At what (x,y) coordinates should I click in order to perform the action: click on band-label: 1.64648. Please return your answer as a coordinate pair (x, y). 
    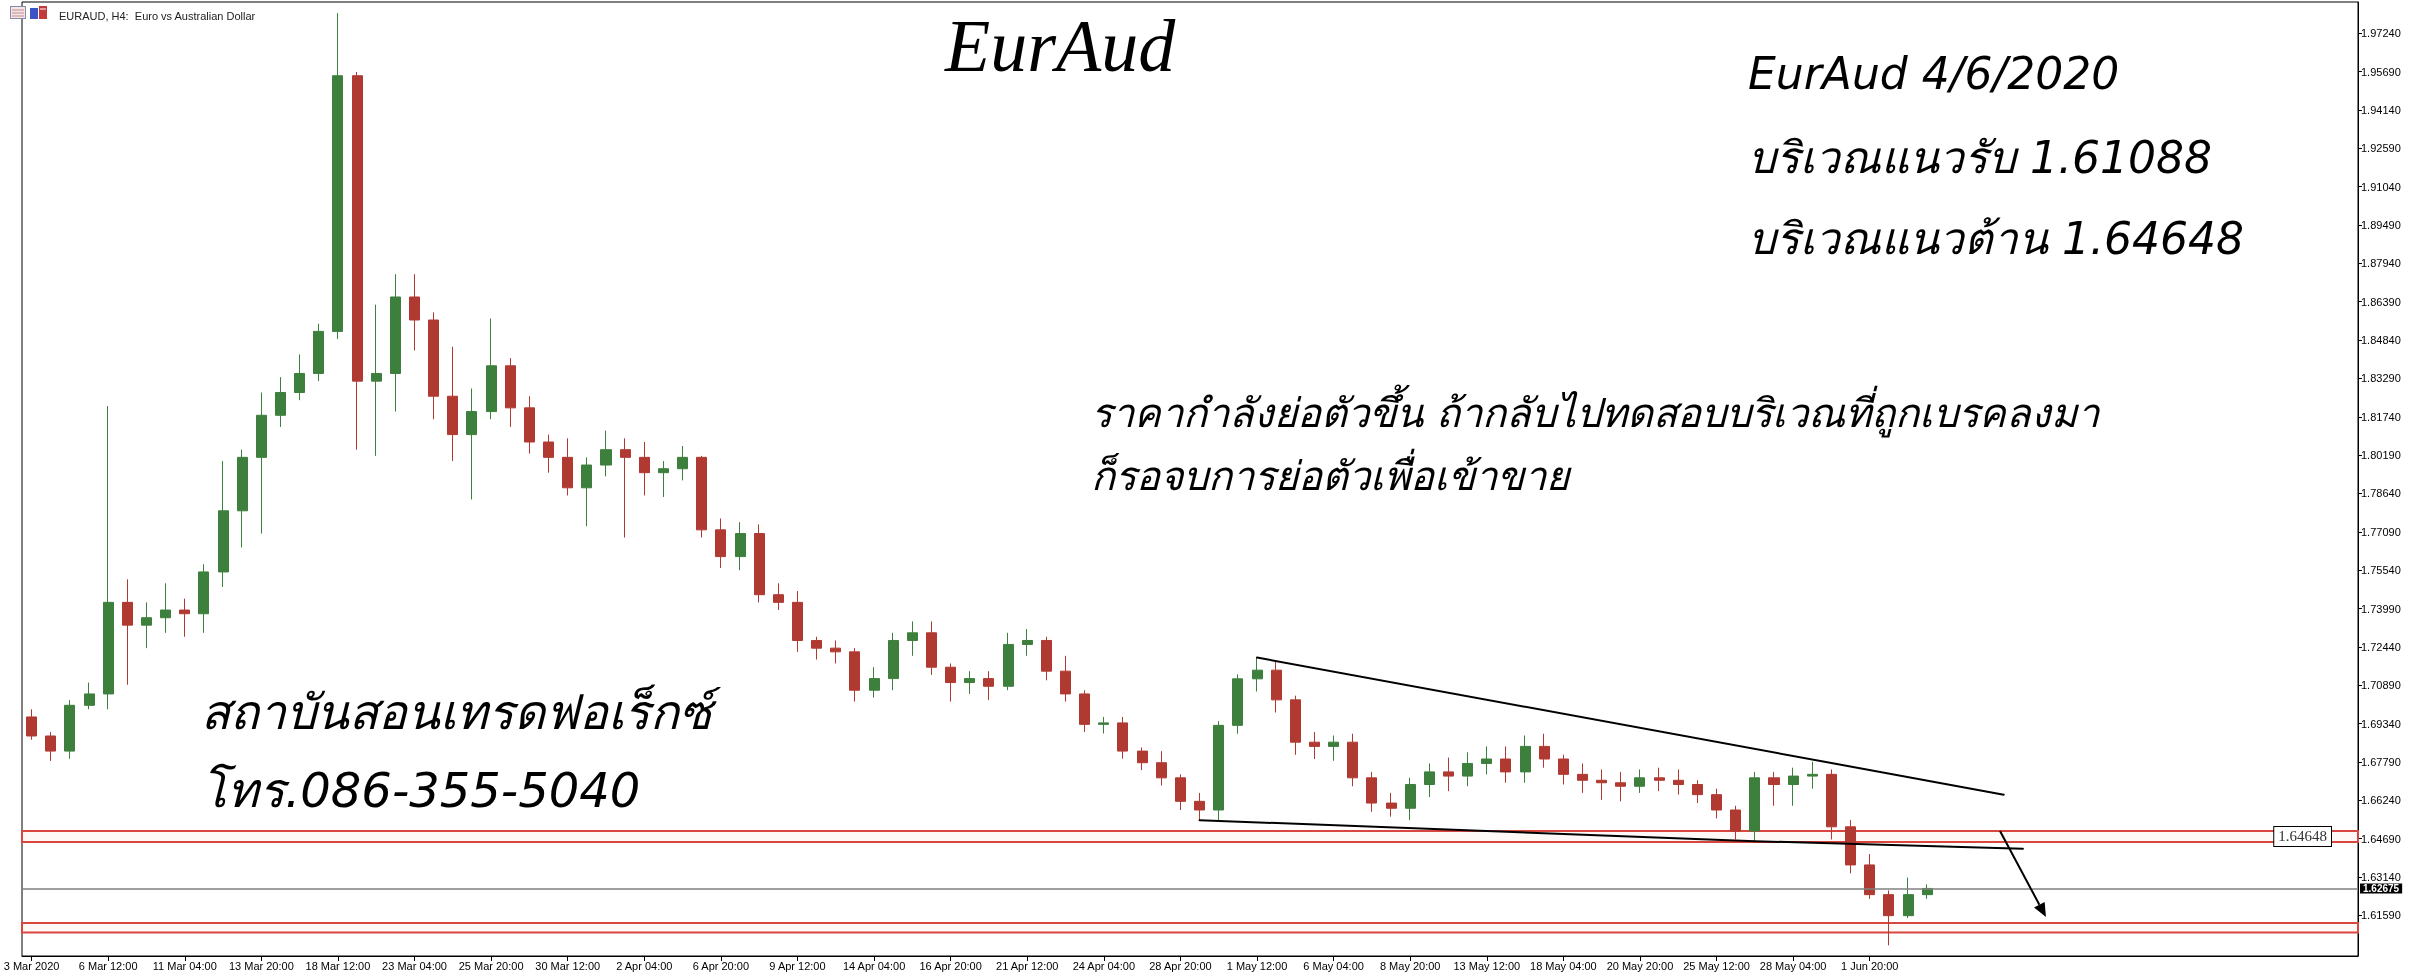
    Looking at the image, I should click on (2302, 836).